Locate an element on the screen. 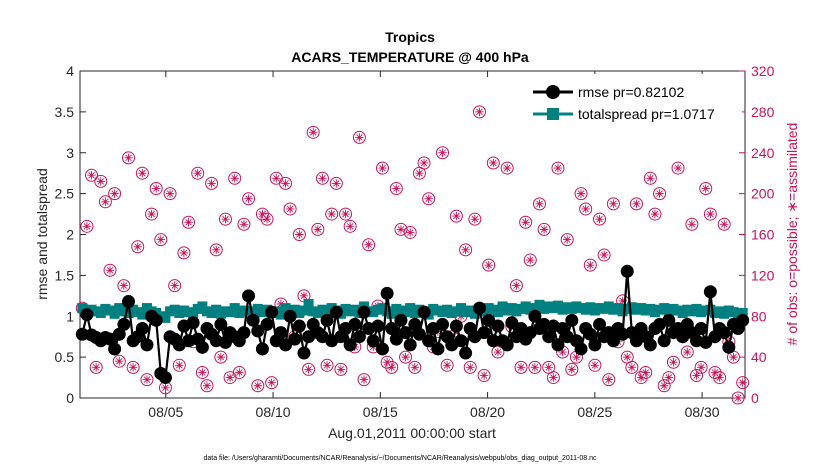 The height and width of the screenshot is (475, 830). y-tick-label: 3 is located at coordinates (70, 153).